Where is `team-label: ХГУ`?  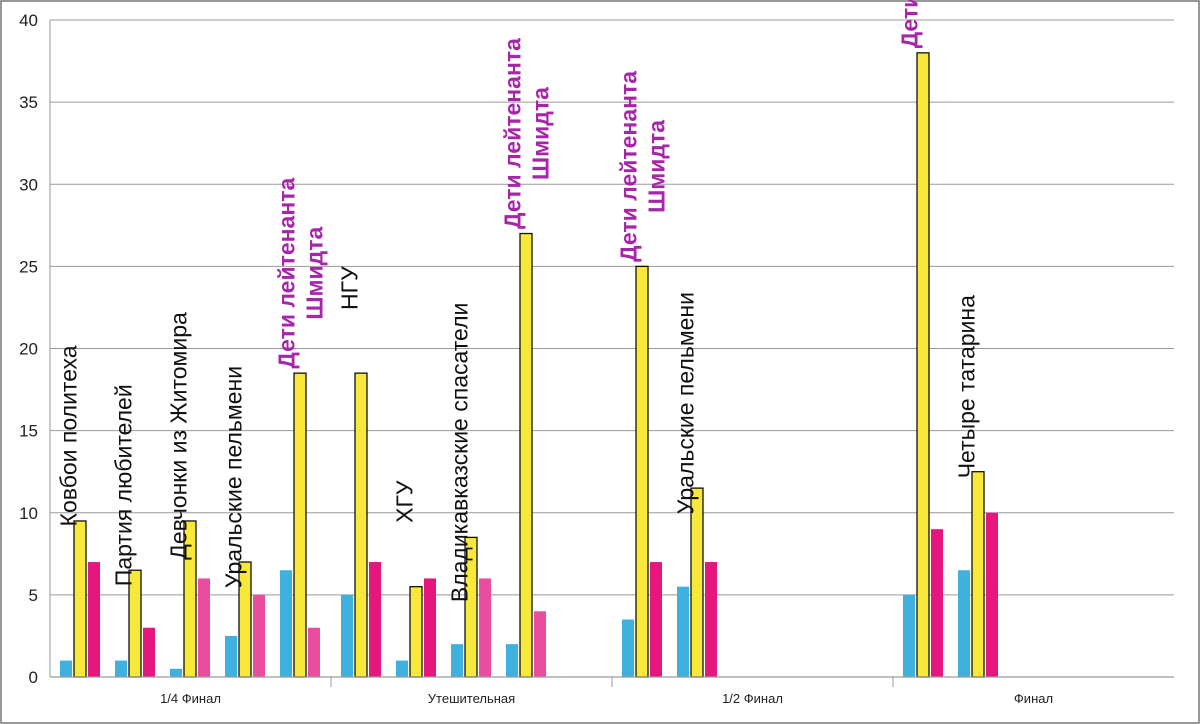
team-label: ХГУ is located at coordinates (405, 501).